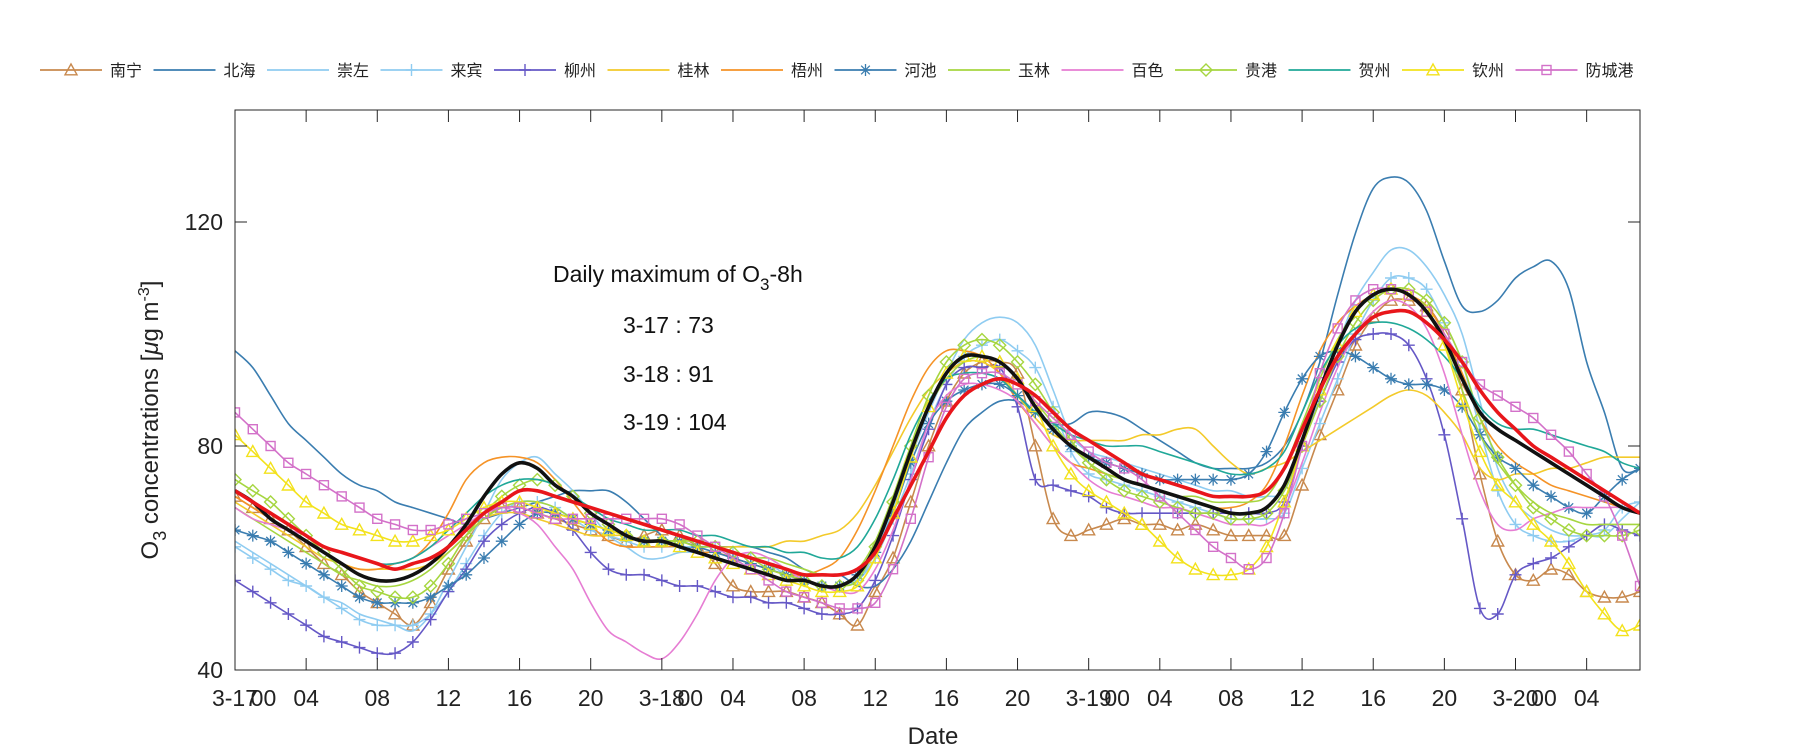  I want to click on x-tick-label: 3-20, so click(1515, 698).